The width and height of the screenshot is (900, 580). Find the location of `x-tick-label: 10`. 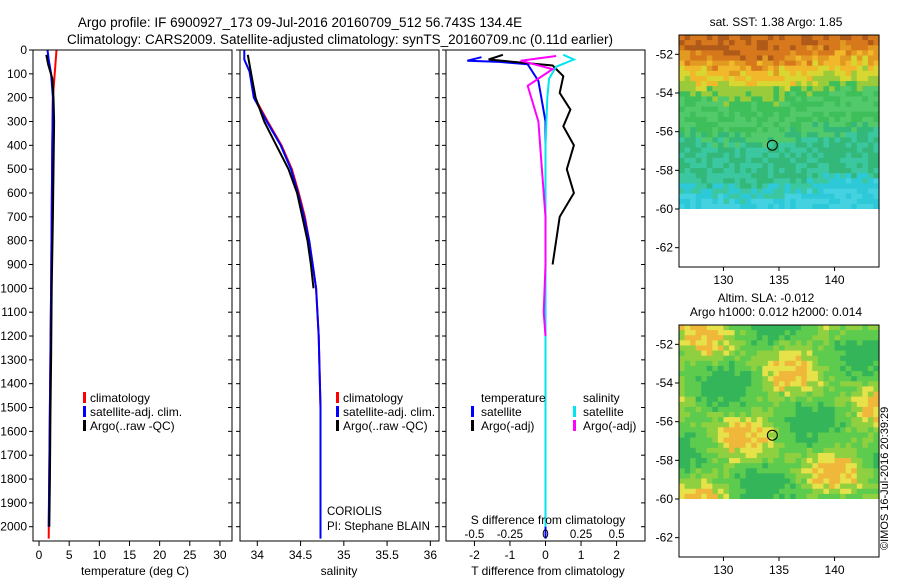

x-tick-label: 10 is located at coordinates (100, 555).